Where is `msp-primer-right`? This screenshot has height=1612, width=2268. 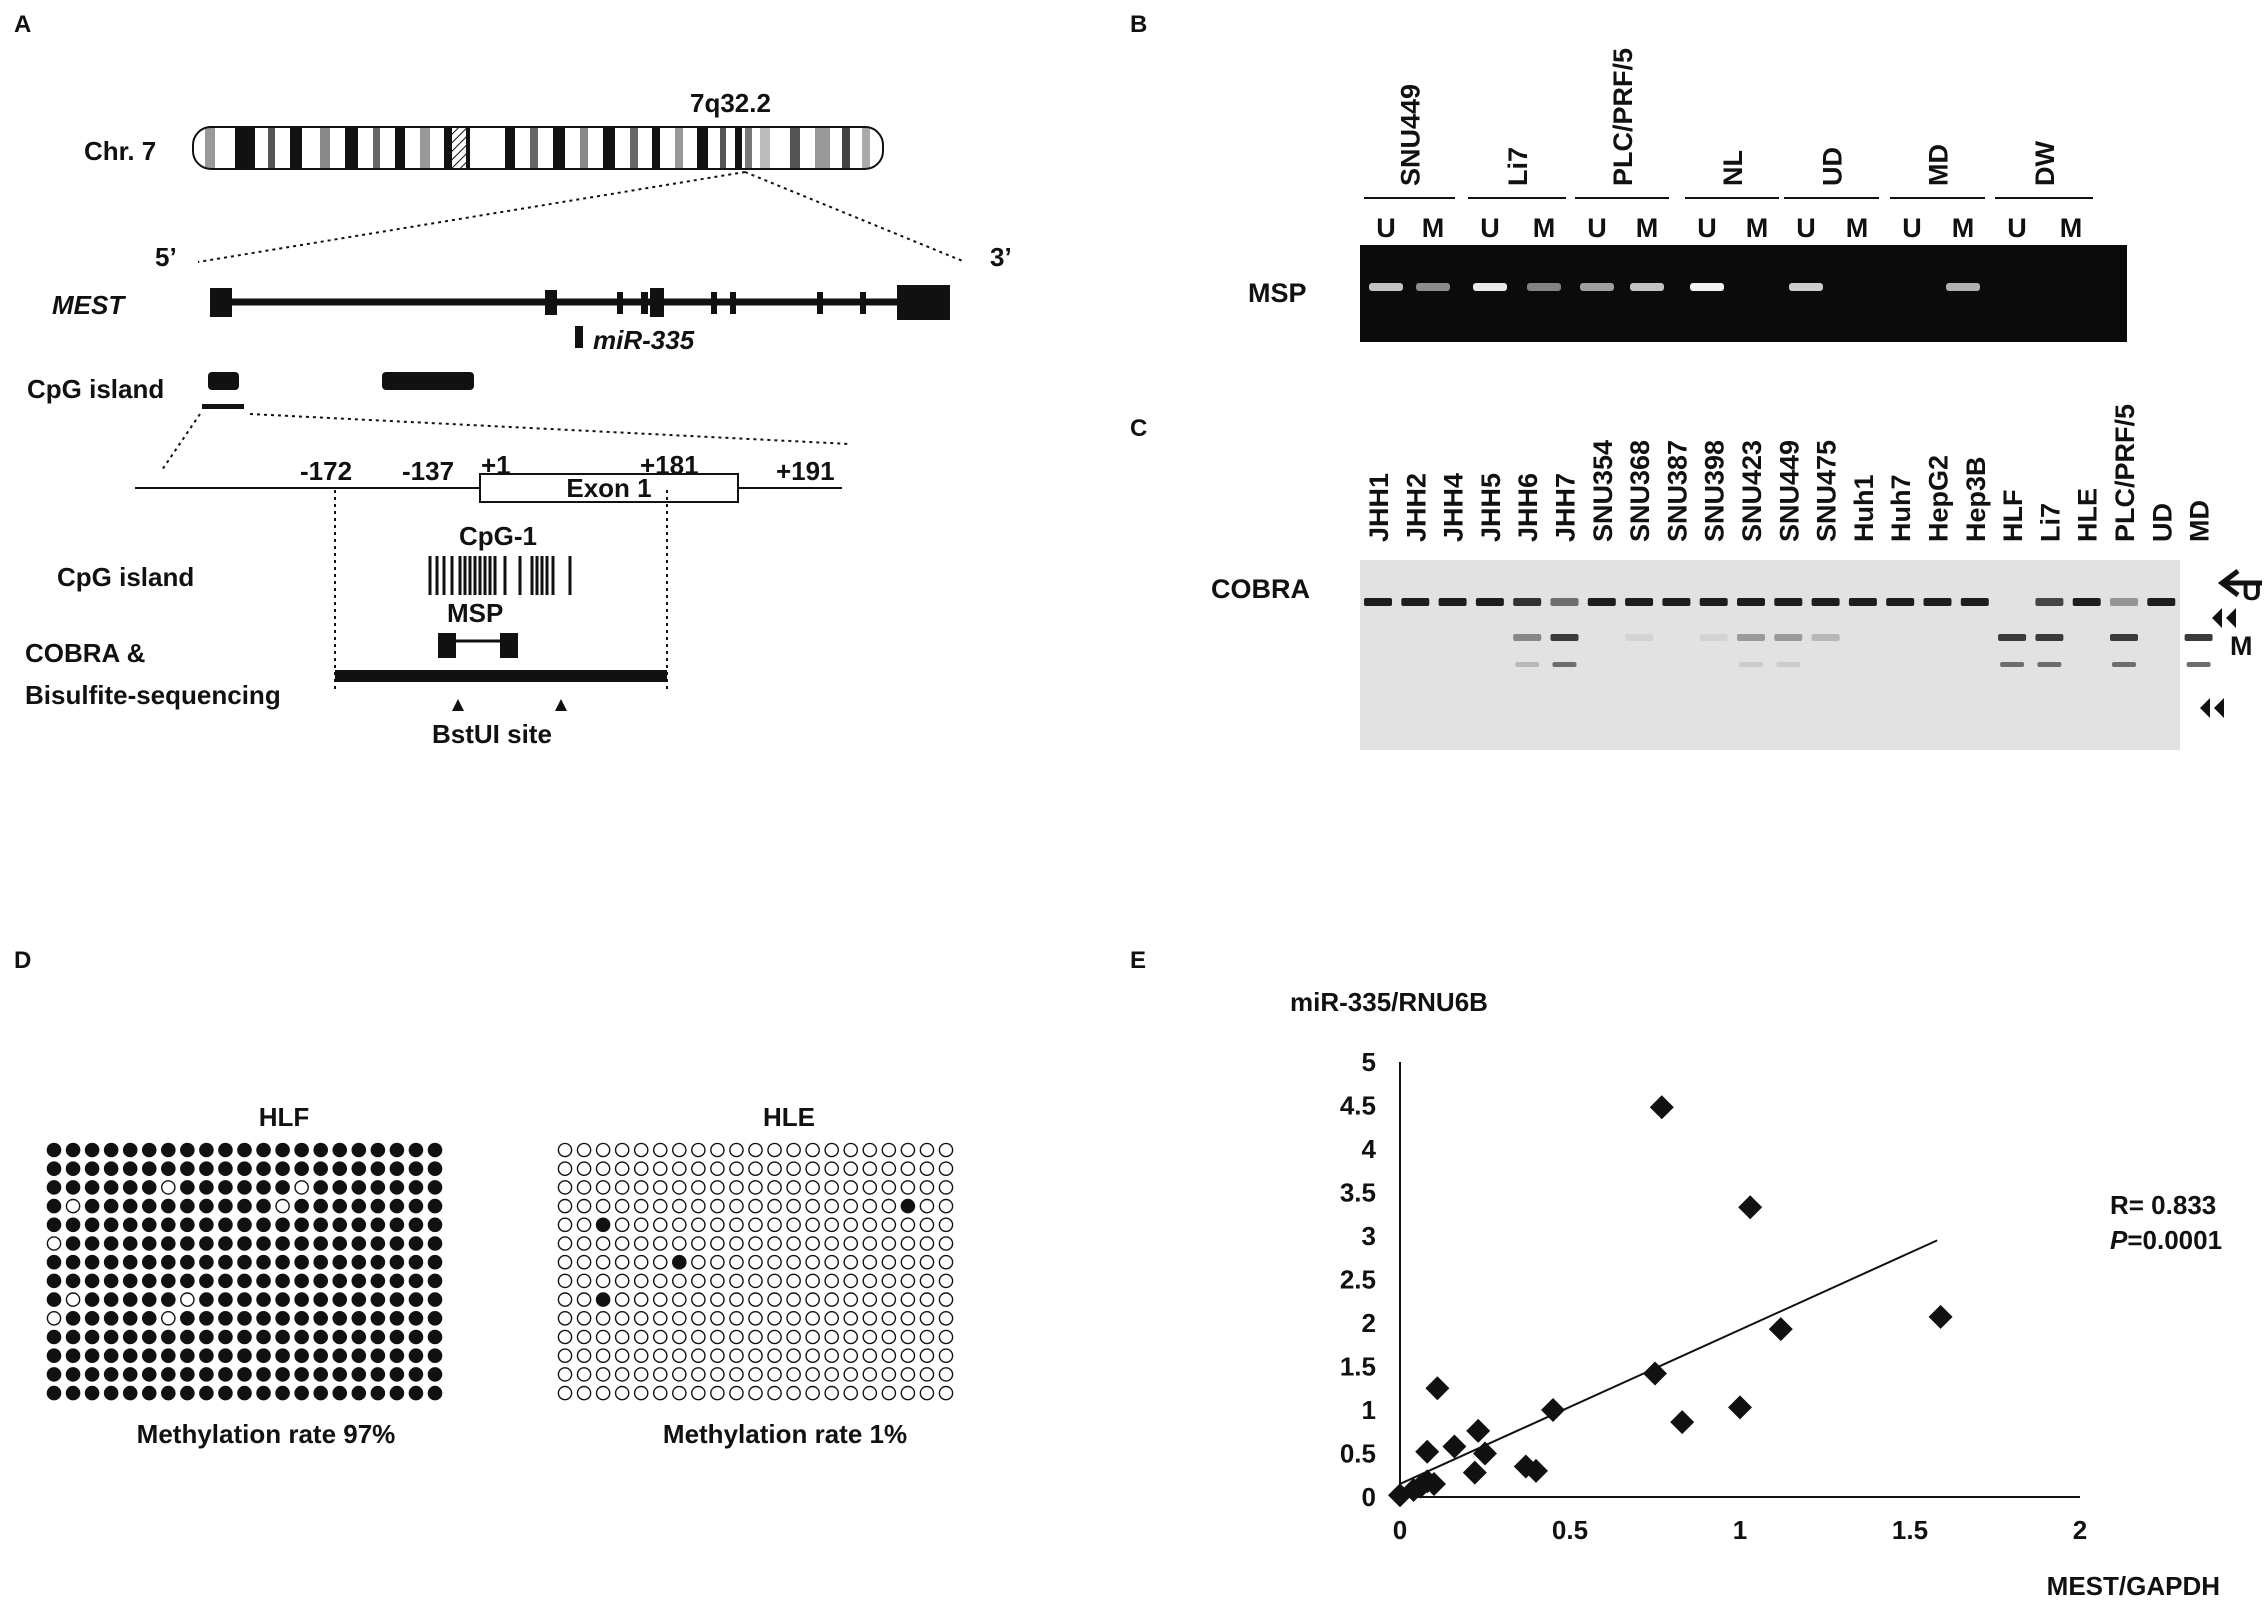 msp-primer-right is located at coordinates (509, 645).